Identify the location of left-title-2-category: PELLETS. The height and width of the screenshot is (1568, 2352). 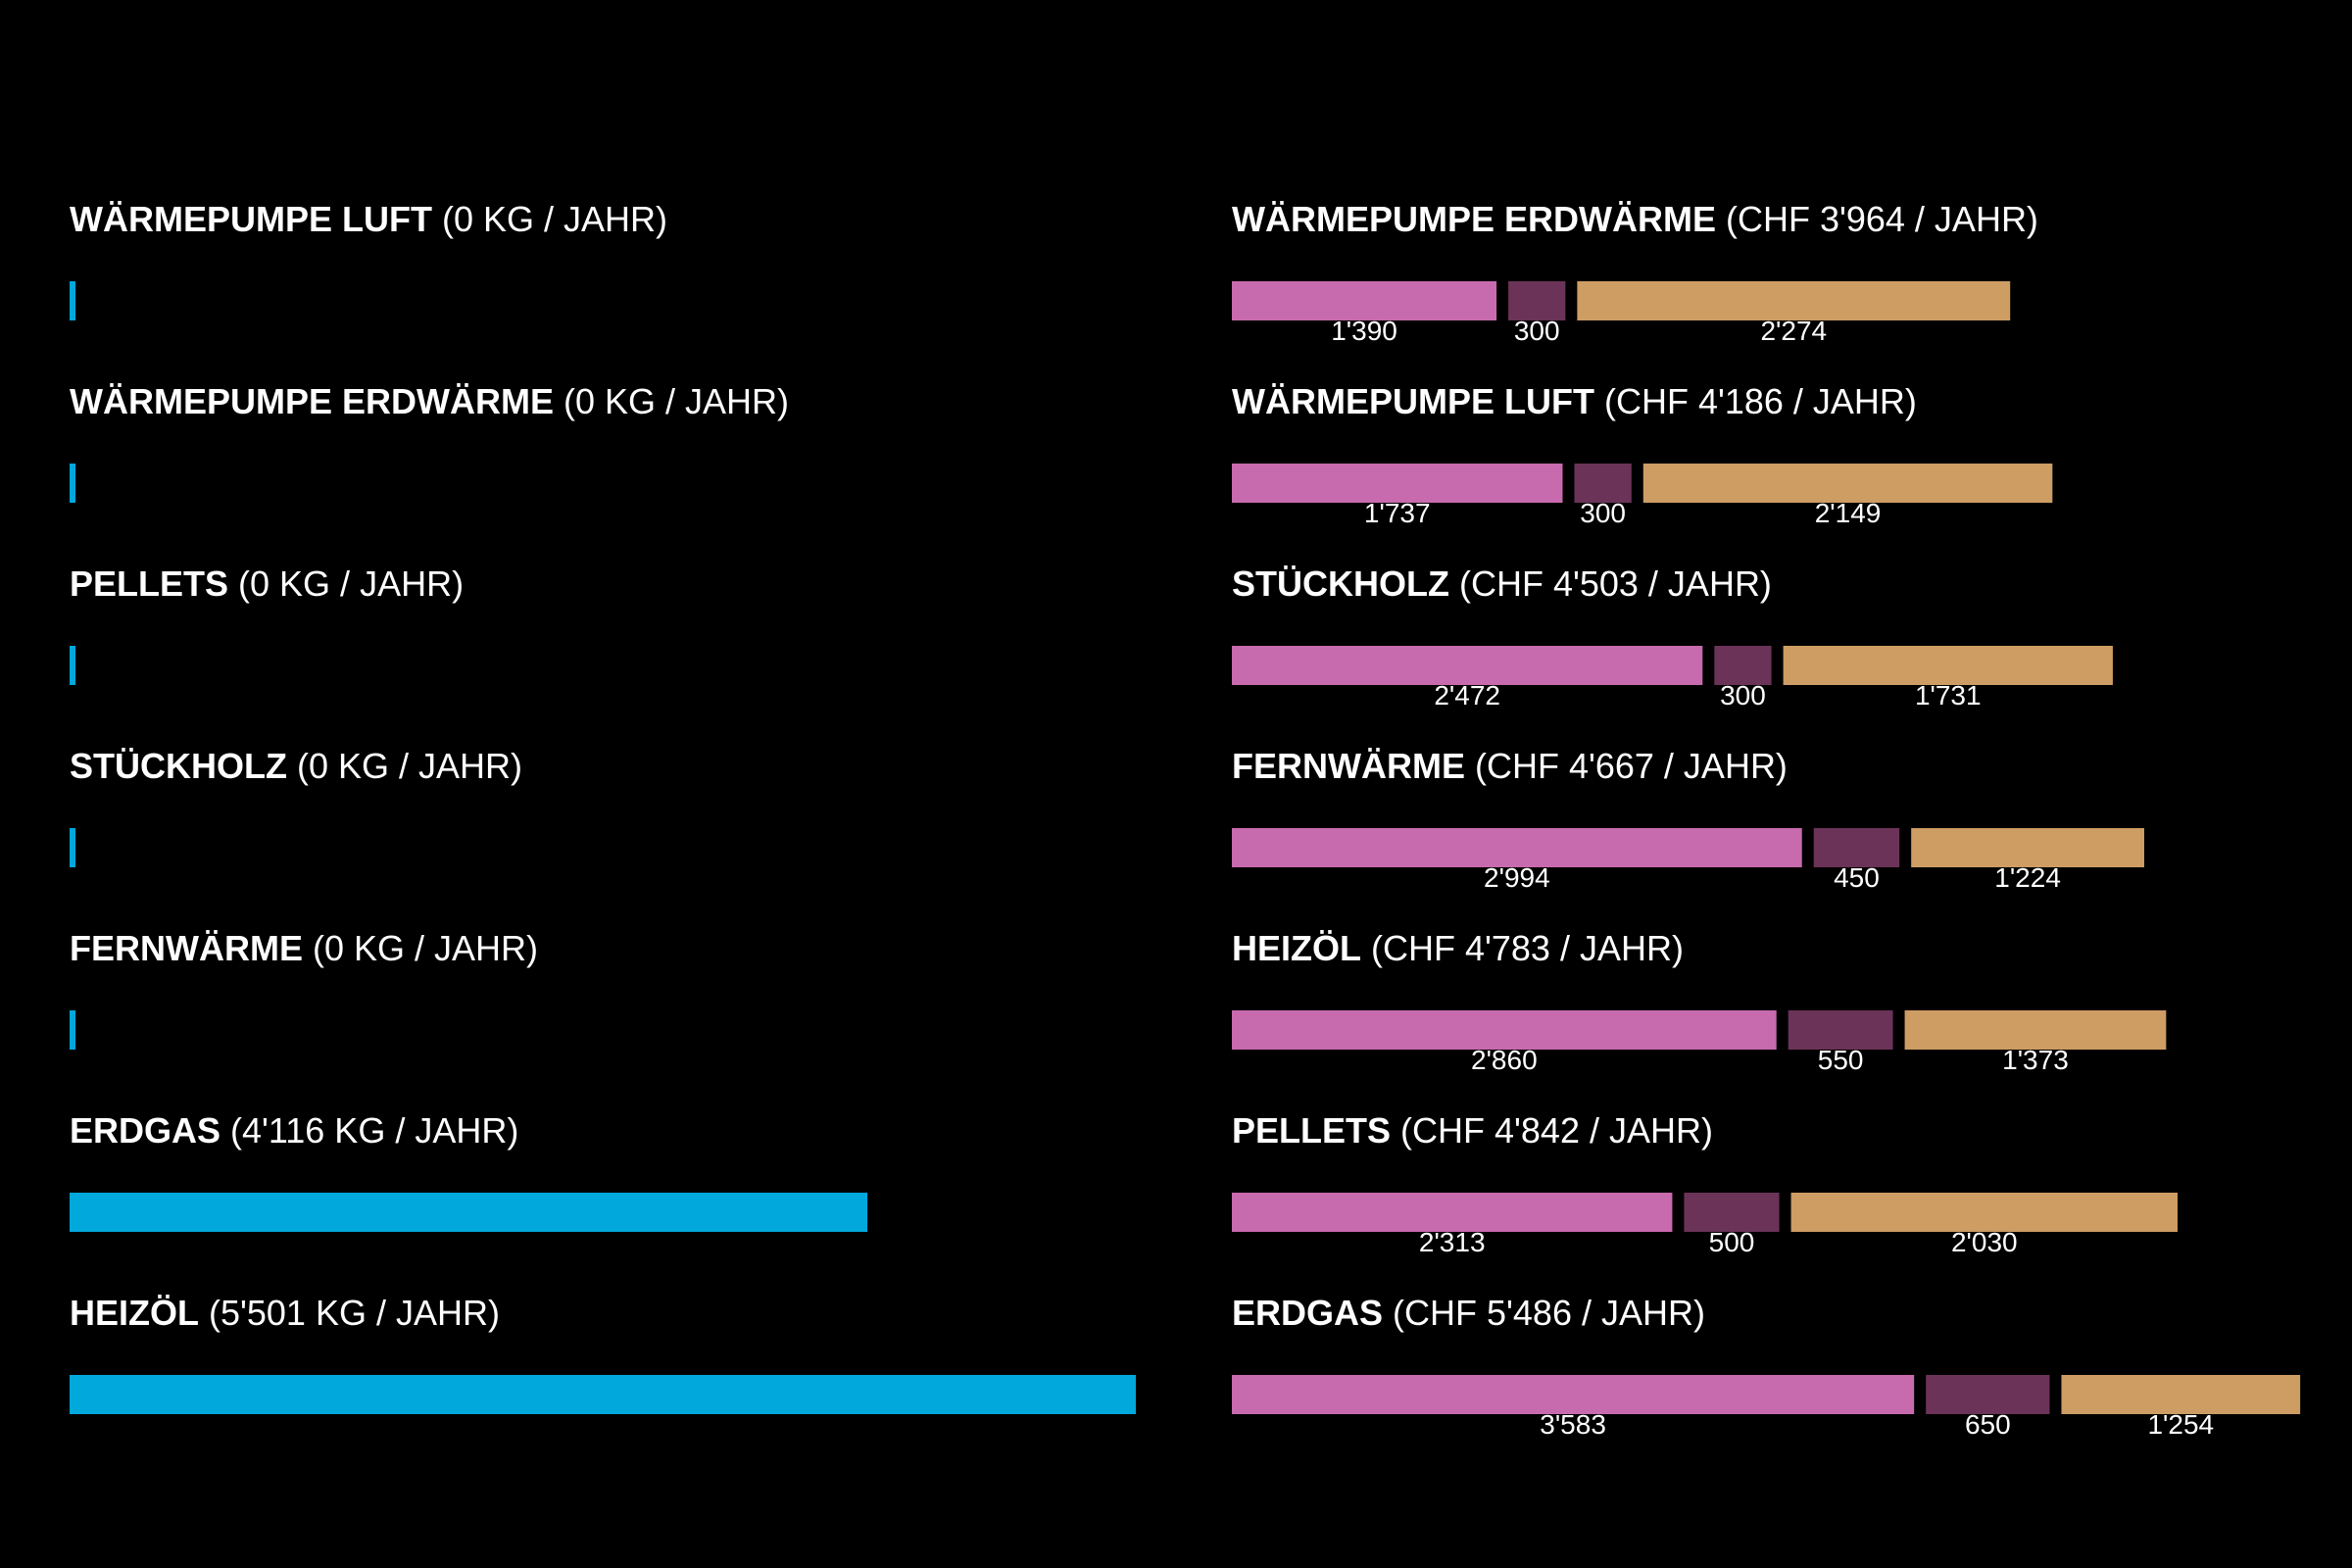
(149, 584).